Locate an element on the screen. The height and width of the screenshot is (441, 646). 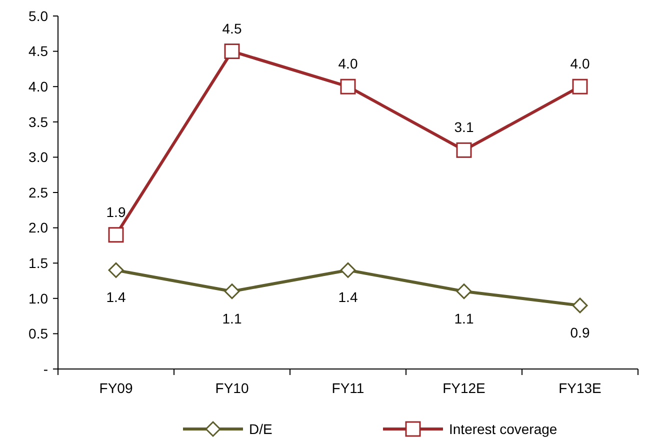
y-tick-label: 3.5 is located at coordinates (38, 122).